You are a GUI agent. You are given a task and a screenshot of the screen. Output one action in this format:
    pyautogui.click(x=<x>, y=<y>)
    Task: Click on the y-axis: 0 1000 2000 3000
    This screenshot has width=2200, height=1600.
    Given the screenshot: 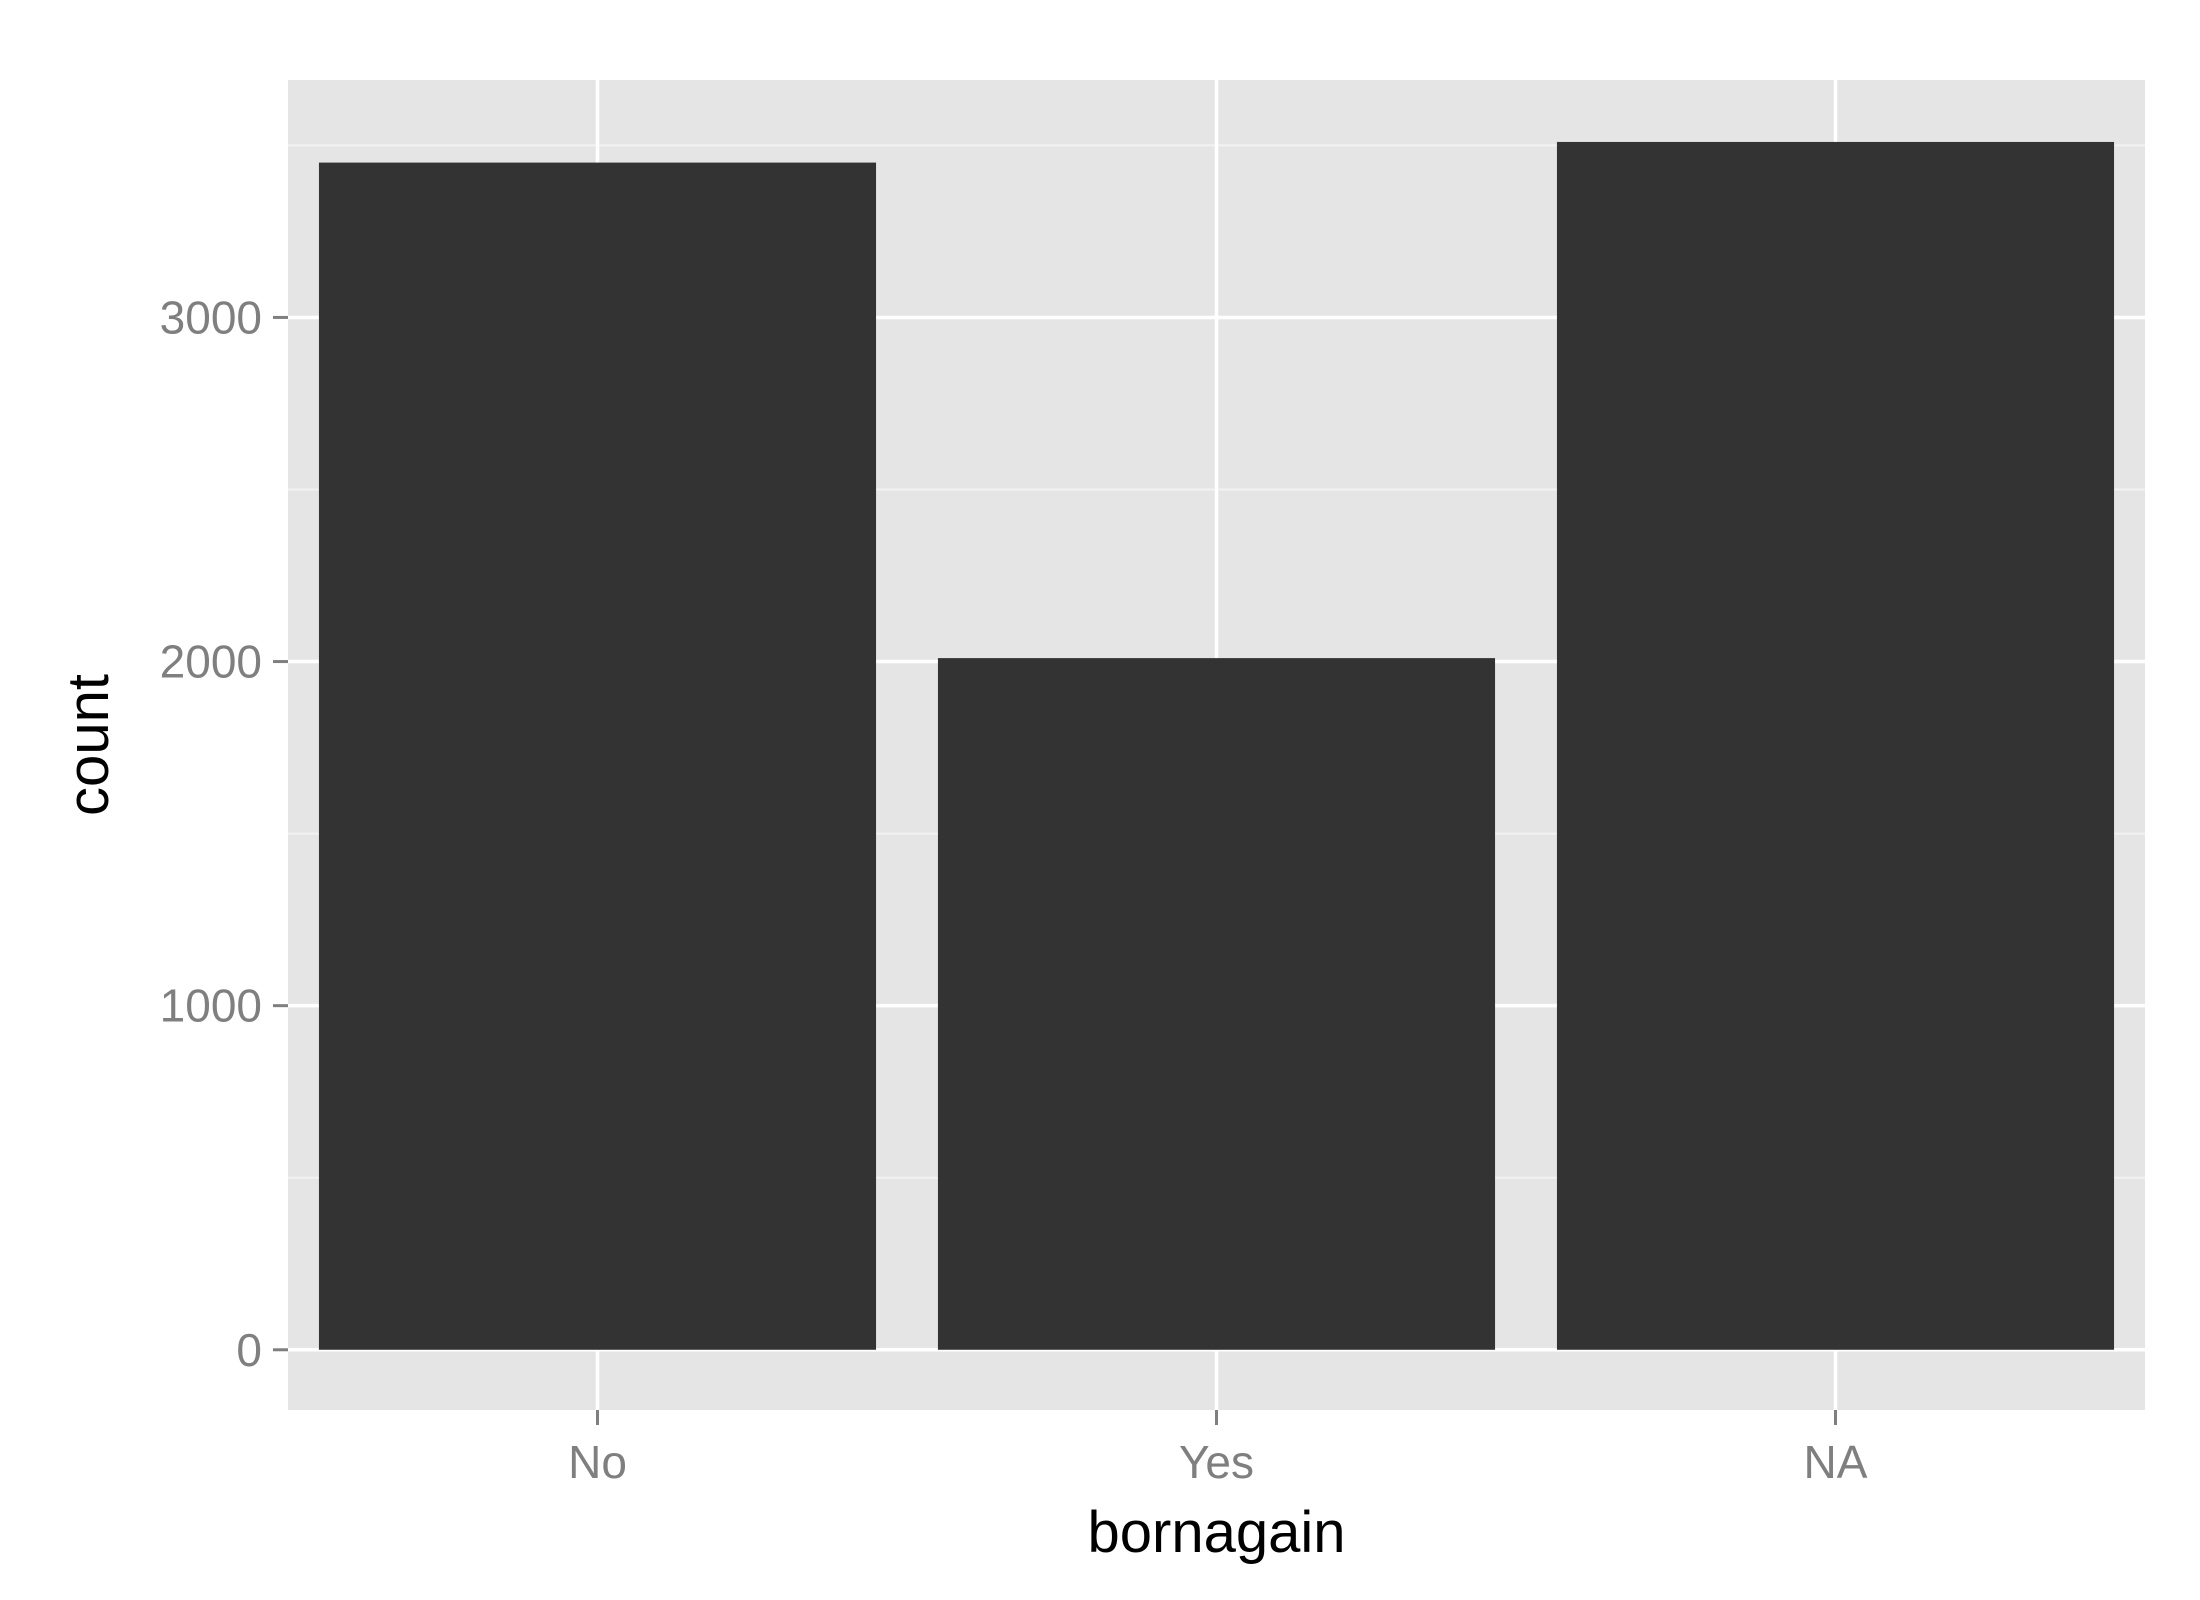 What is the action you would take?
    pyautogui.click(x=224, y=833)
    